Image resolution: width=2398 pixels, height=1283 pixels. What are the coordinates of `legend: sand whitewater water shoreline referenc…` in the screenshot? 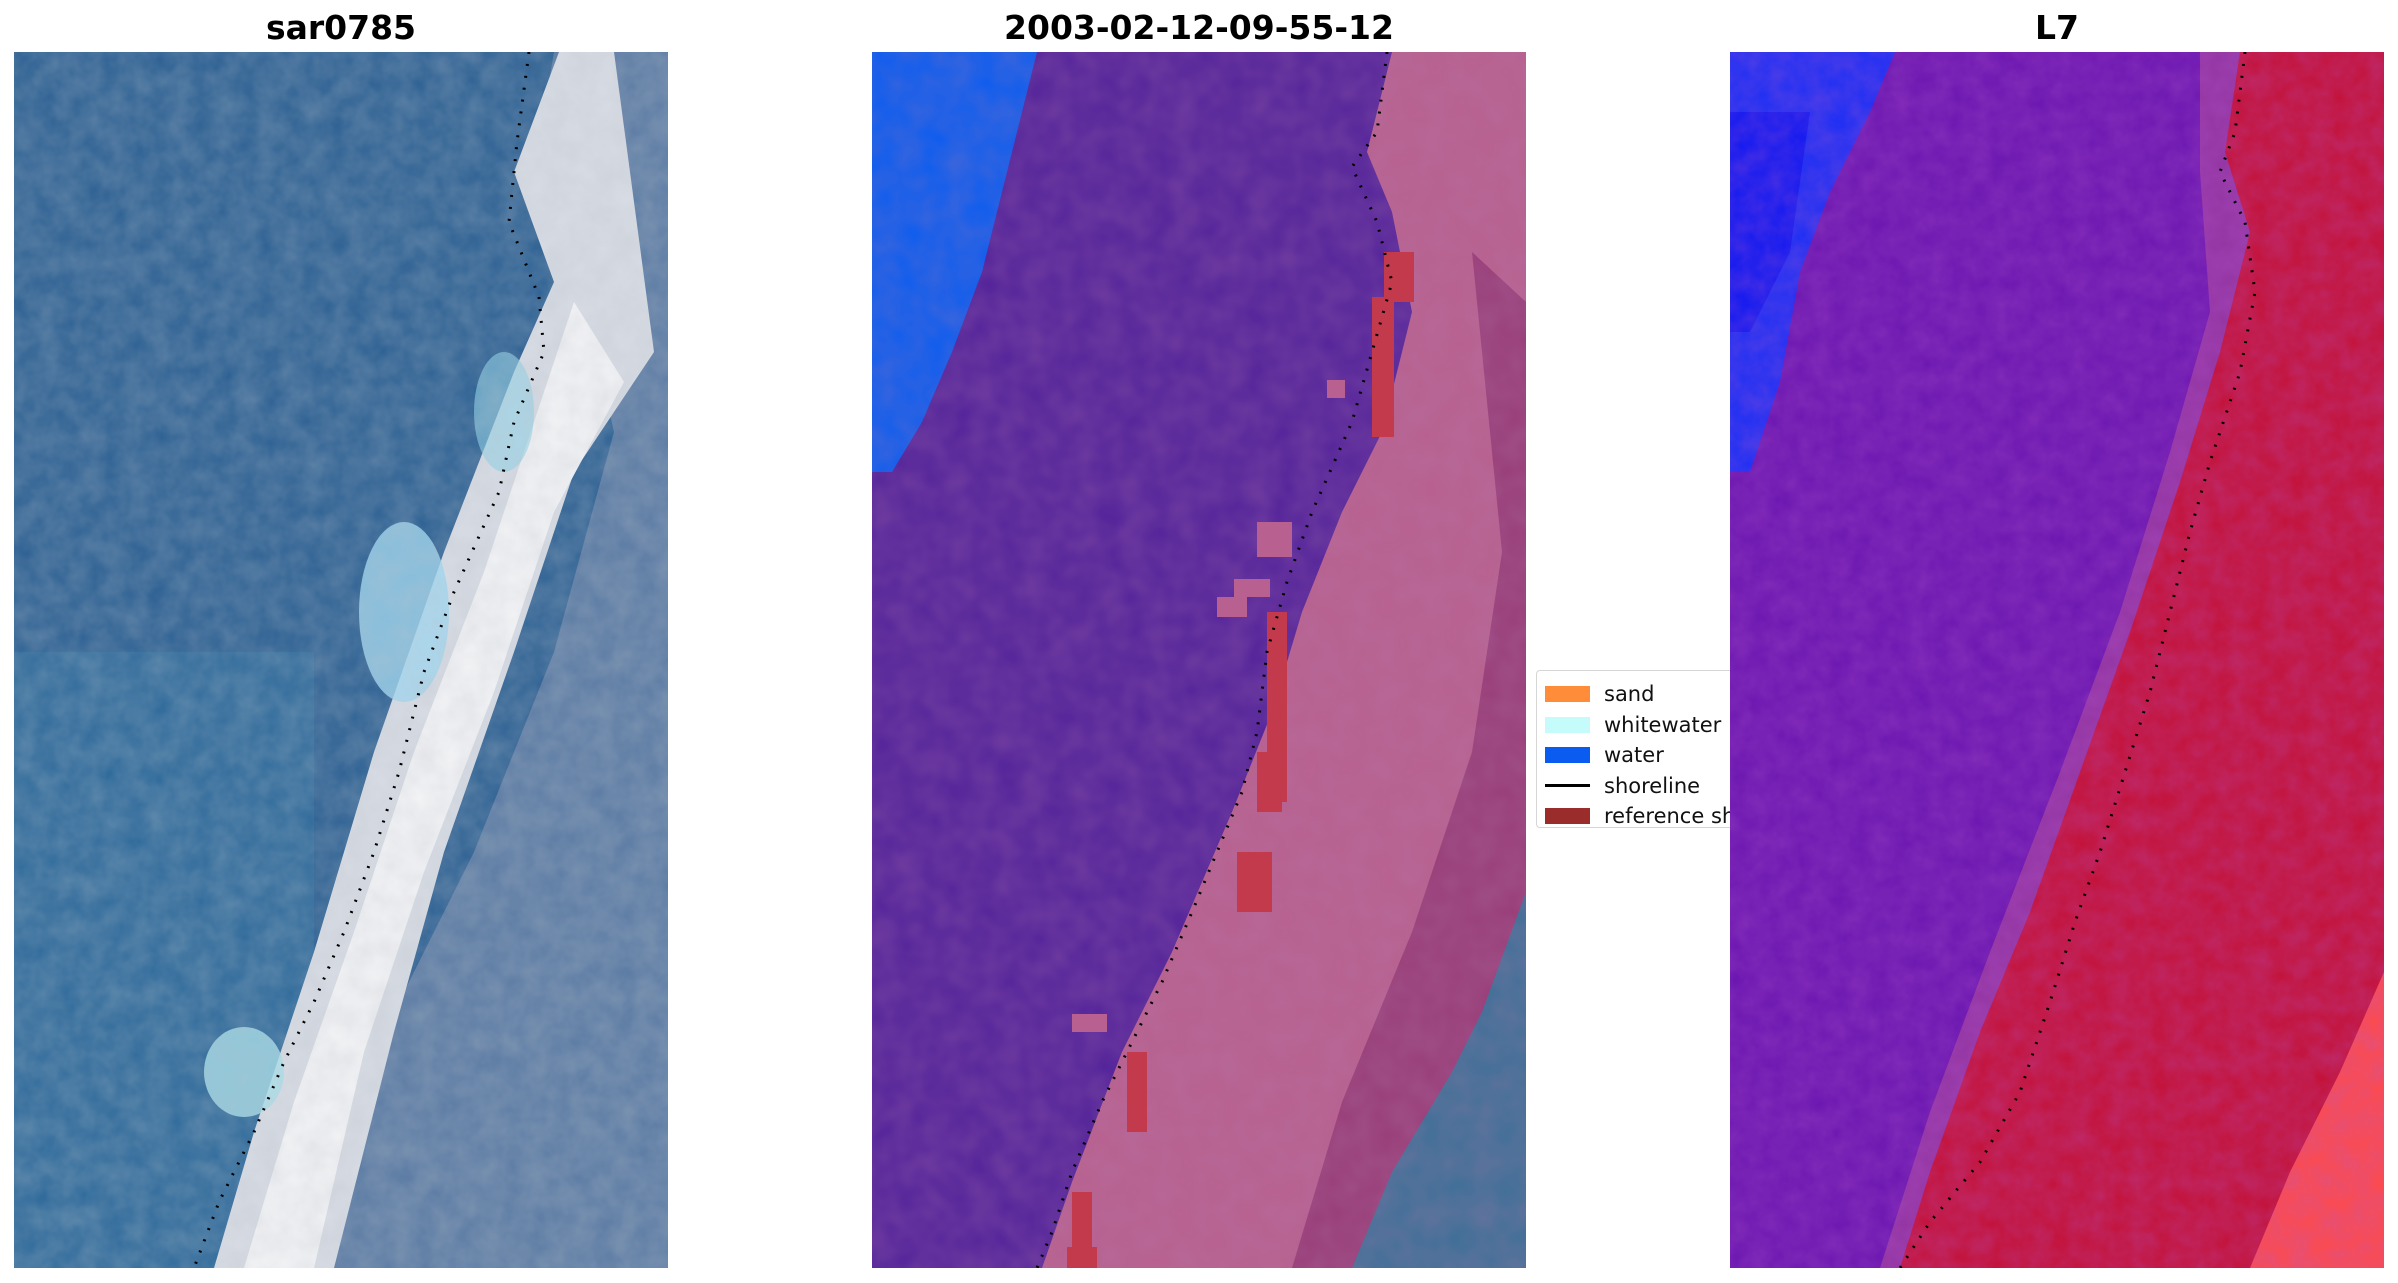 It's located at (1636, 749).